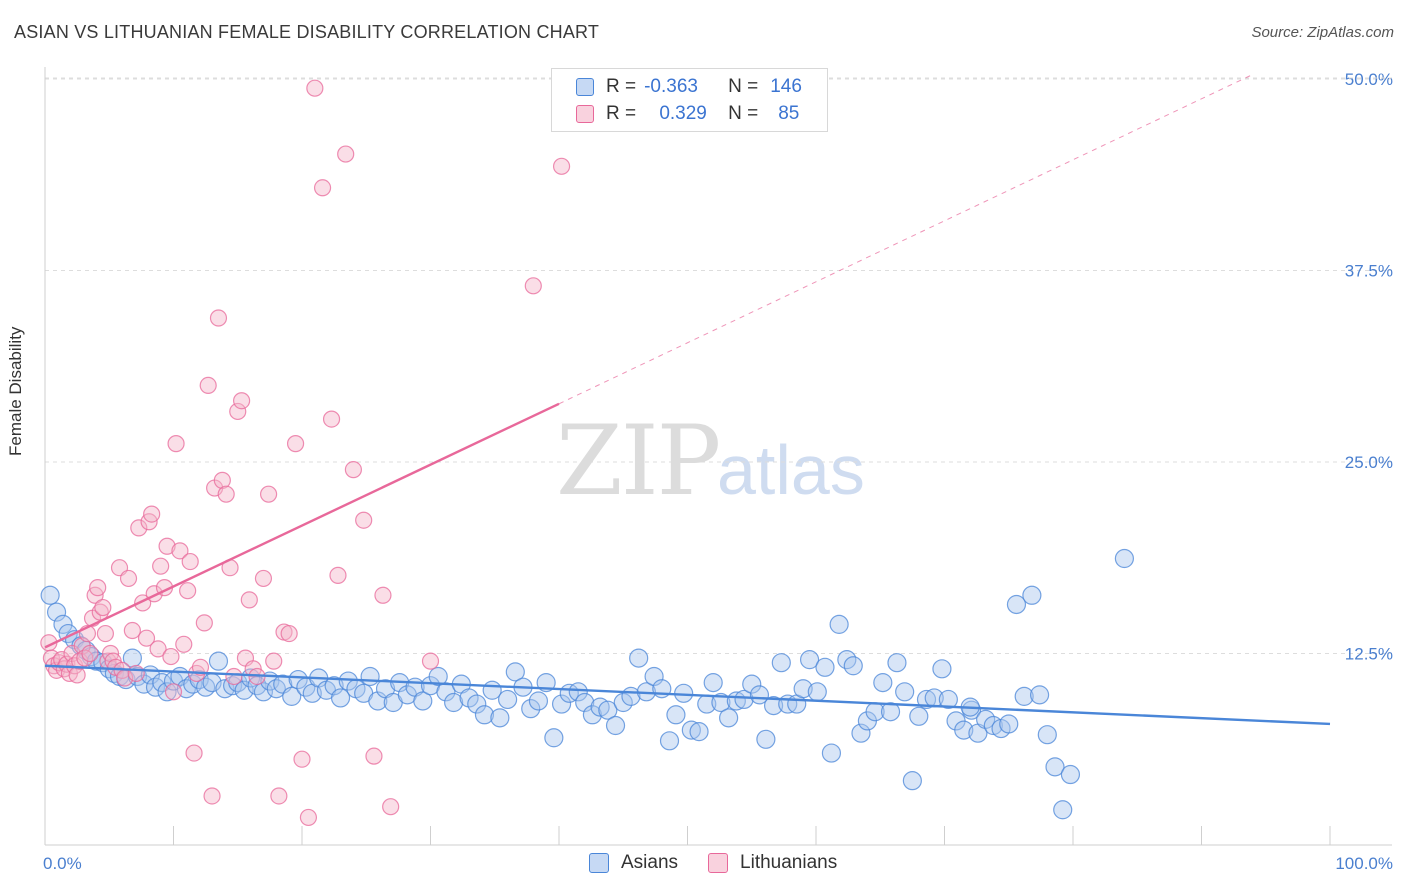 The width and height of the screenshot is (1406, 892). I want to click on lithuanians-legend-swatch, so click(718, 863).